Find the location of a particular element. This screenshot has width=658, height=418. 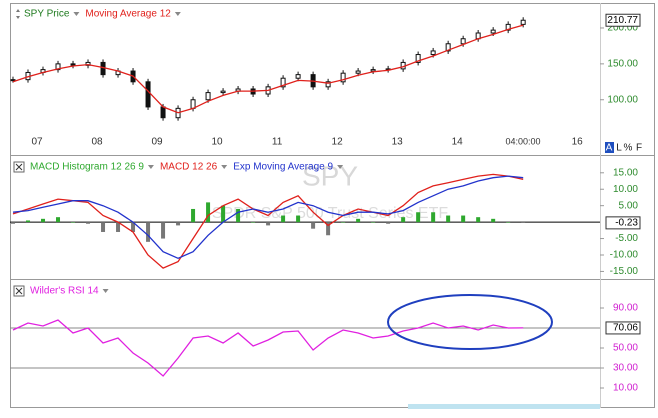

legend-label: Exp Moving Average 9 is located at coordinates (283, 167).